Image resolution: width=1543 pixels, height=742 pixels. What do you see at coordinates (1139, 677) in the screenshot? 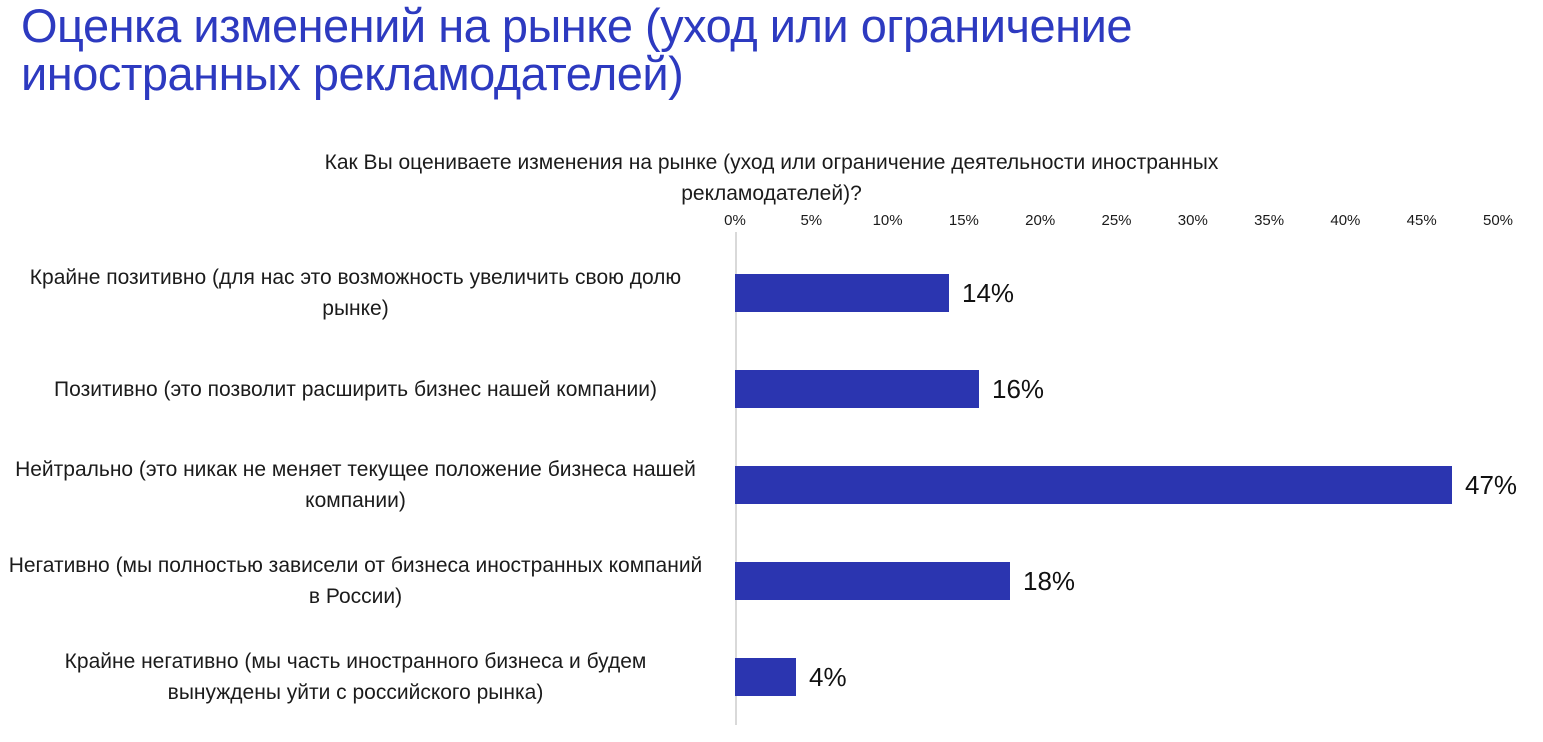
I see `bar-area: 4%` at bounding box center [1139, 677].